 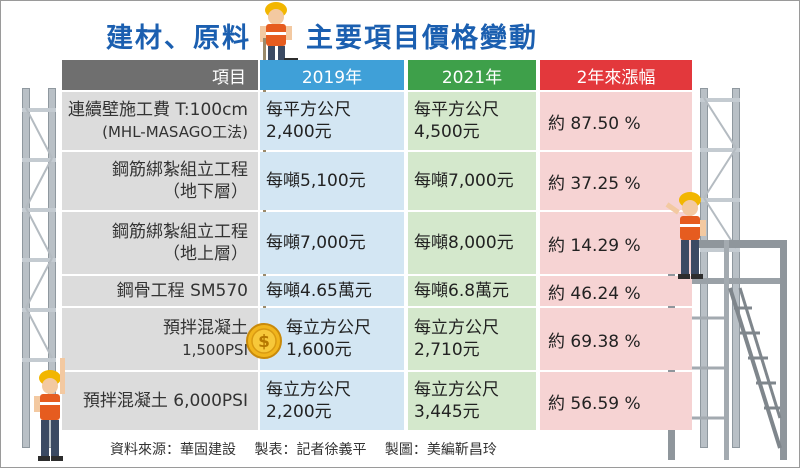 What do you see at coordinates (472, 401) in the screenshot?
I see `table-row-6-2021: 每立方公尺 3,445元` at bounding box center [472, 401].